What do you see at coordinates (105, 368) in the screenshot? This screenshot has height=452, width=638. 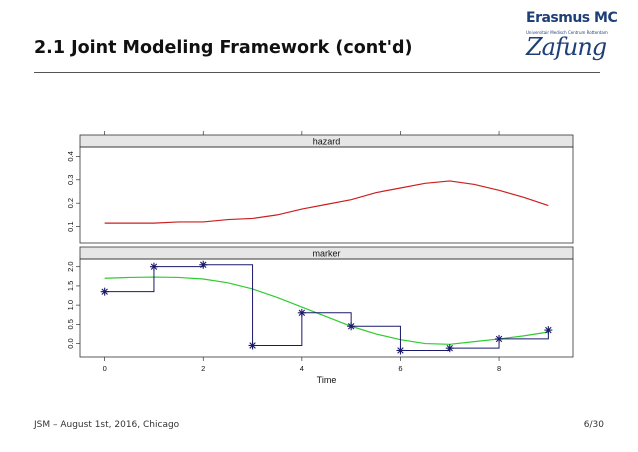 I see `x-tick-label: 0` at bounding box center [105, 368].